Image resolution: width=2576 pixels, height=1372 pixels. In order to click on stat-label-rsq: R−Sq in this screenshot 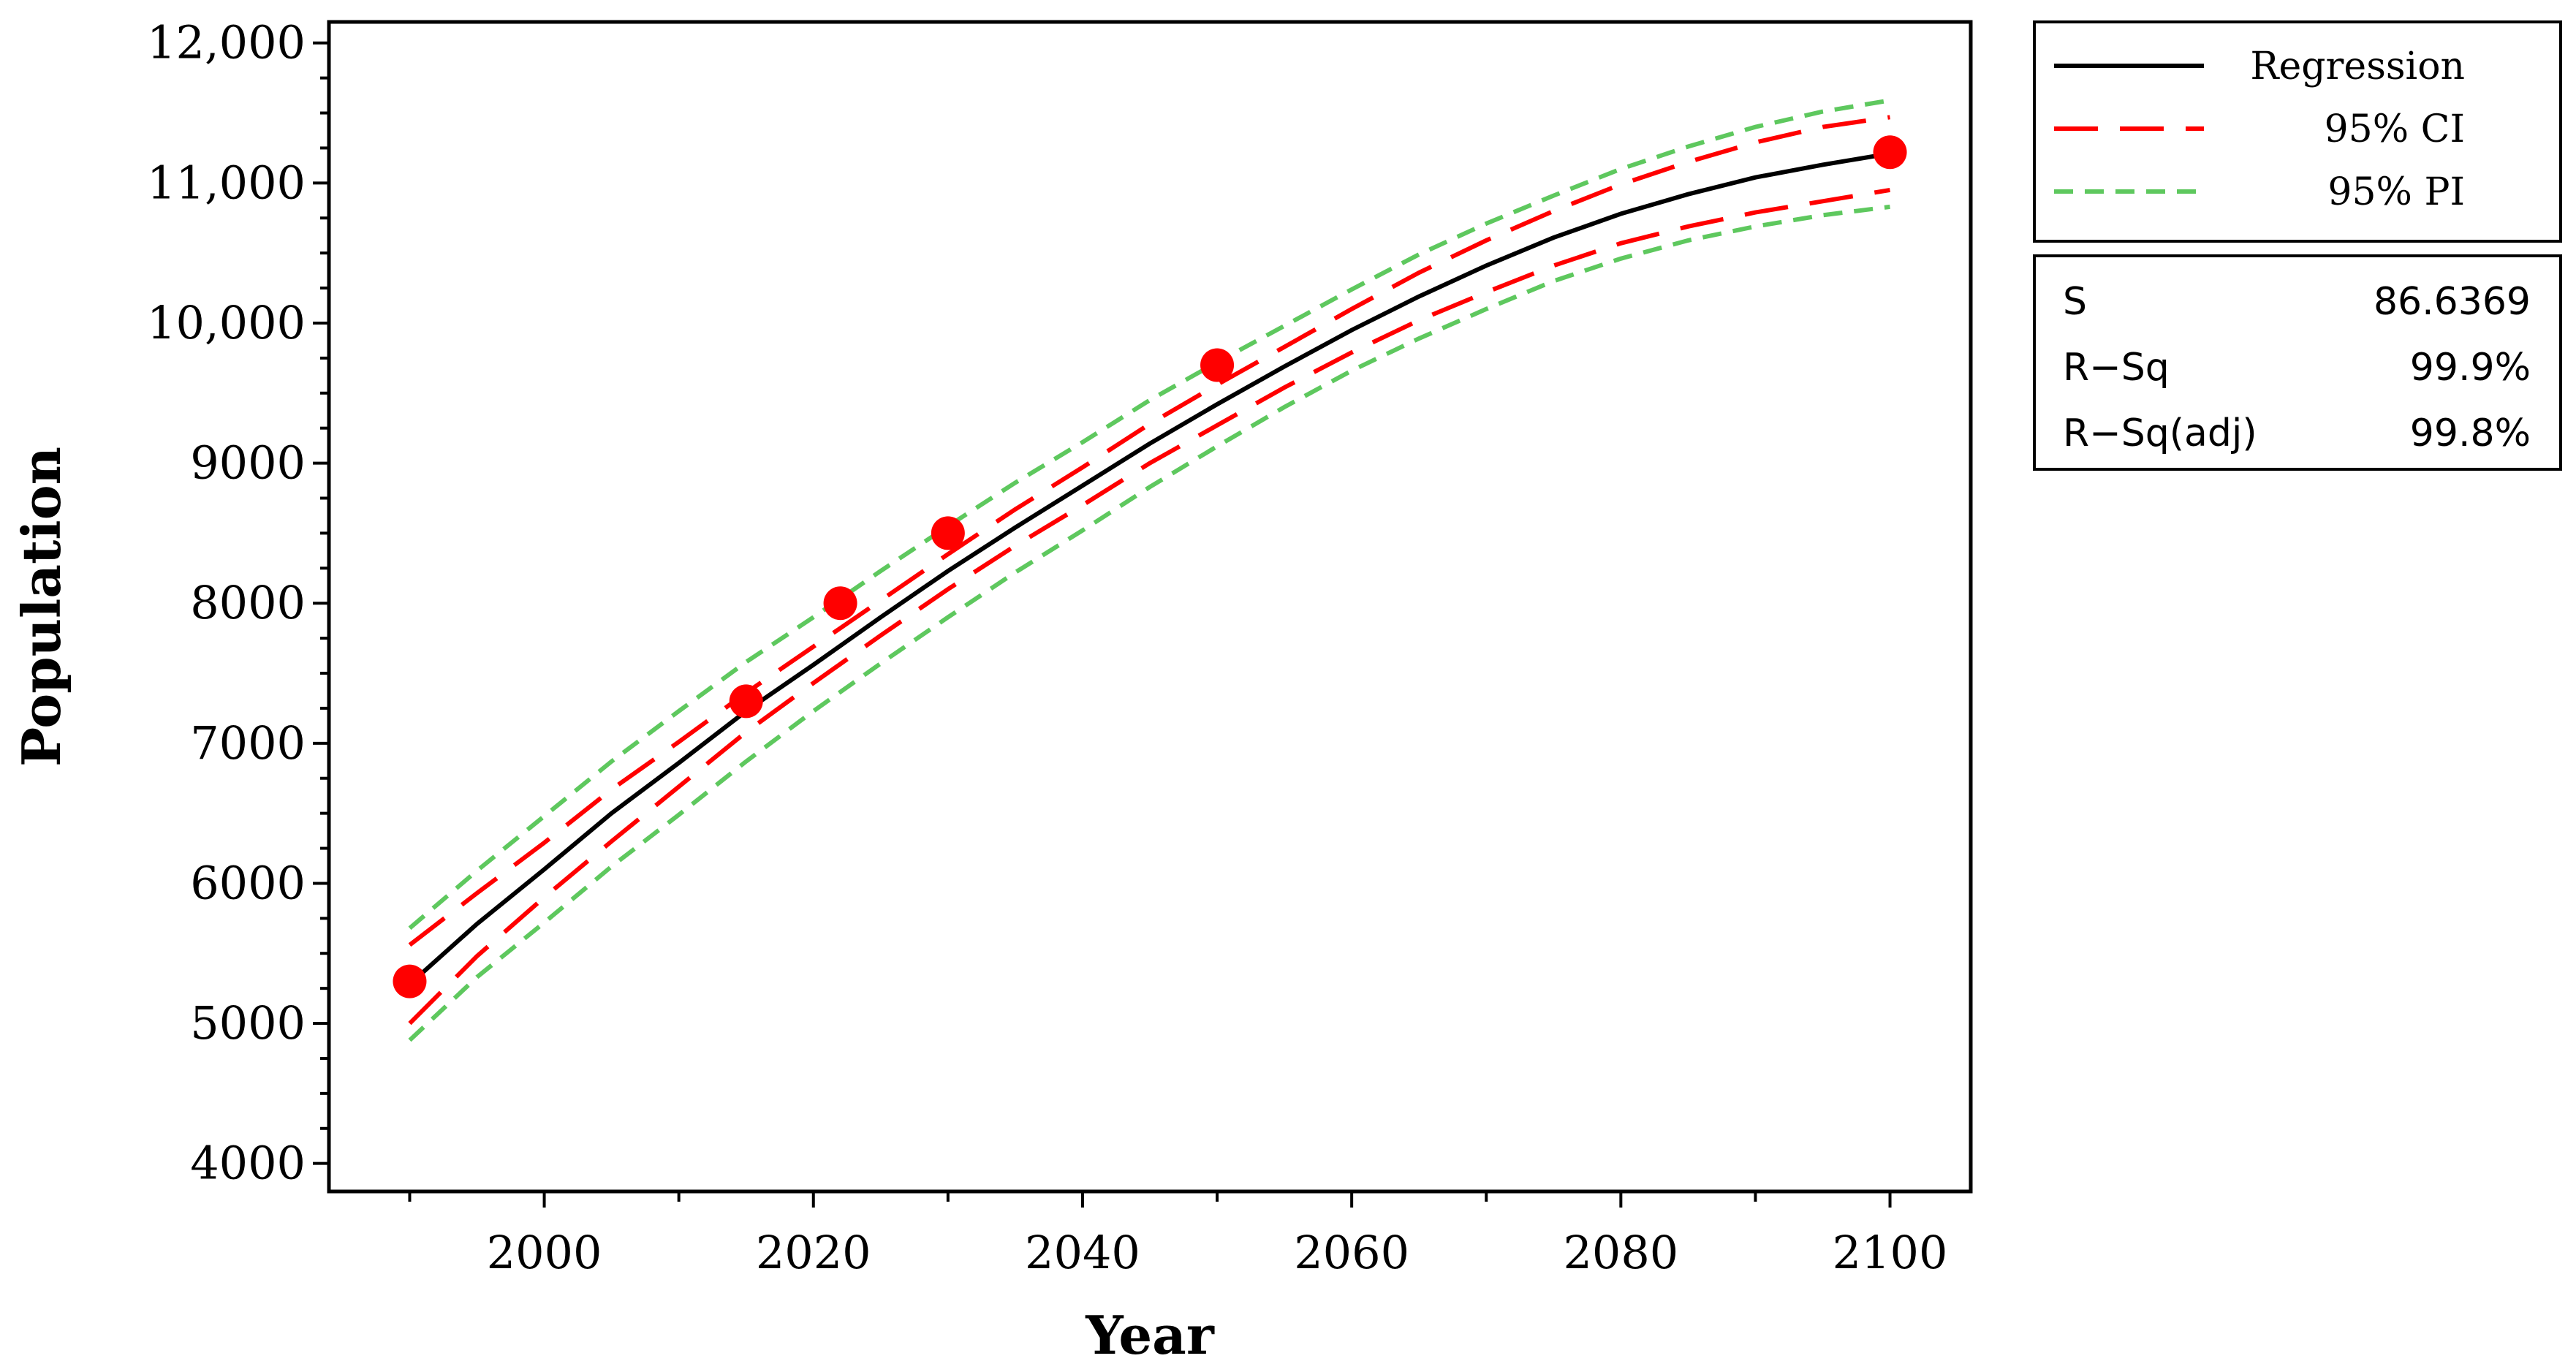, I will do `click(2116, 368)`.